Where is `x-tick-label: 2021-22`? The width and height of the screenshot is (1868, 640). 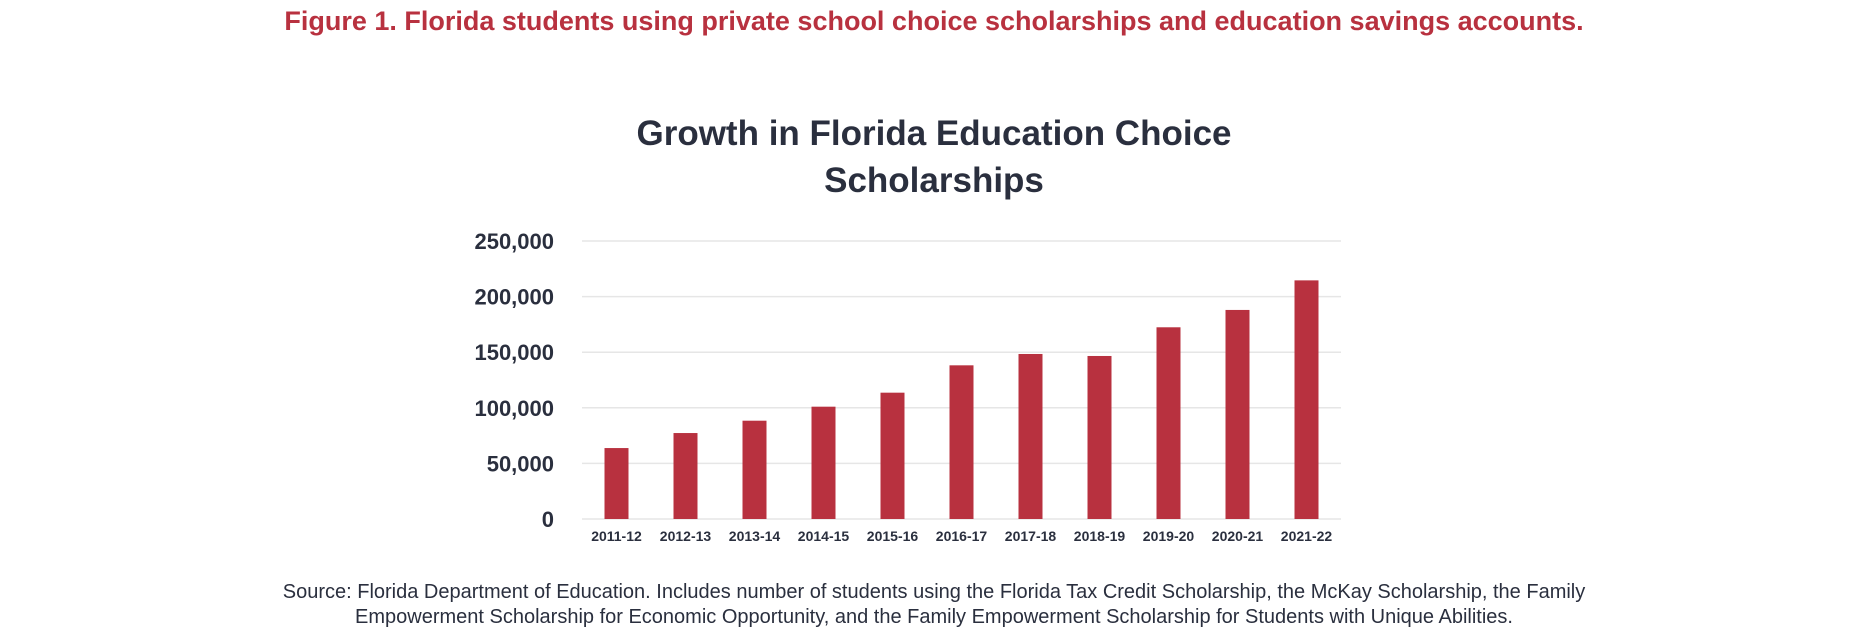
x-tick-label: 2021-22 is located at coordinates (1307, 536).